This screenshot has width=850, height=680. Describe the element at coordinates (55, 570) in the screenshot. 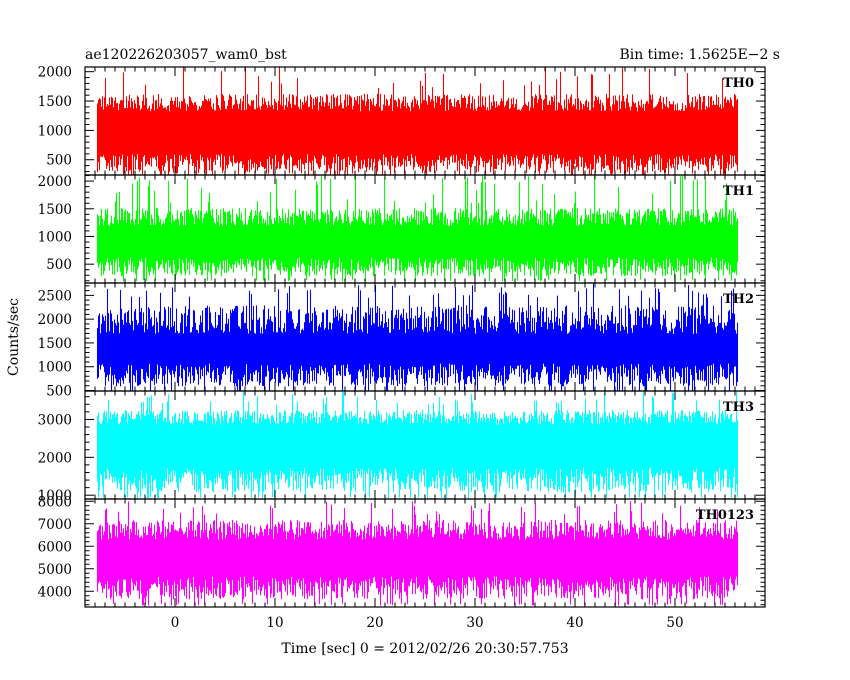

I see `y-tick-label: 5000` at that location.